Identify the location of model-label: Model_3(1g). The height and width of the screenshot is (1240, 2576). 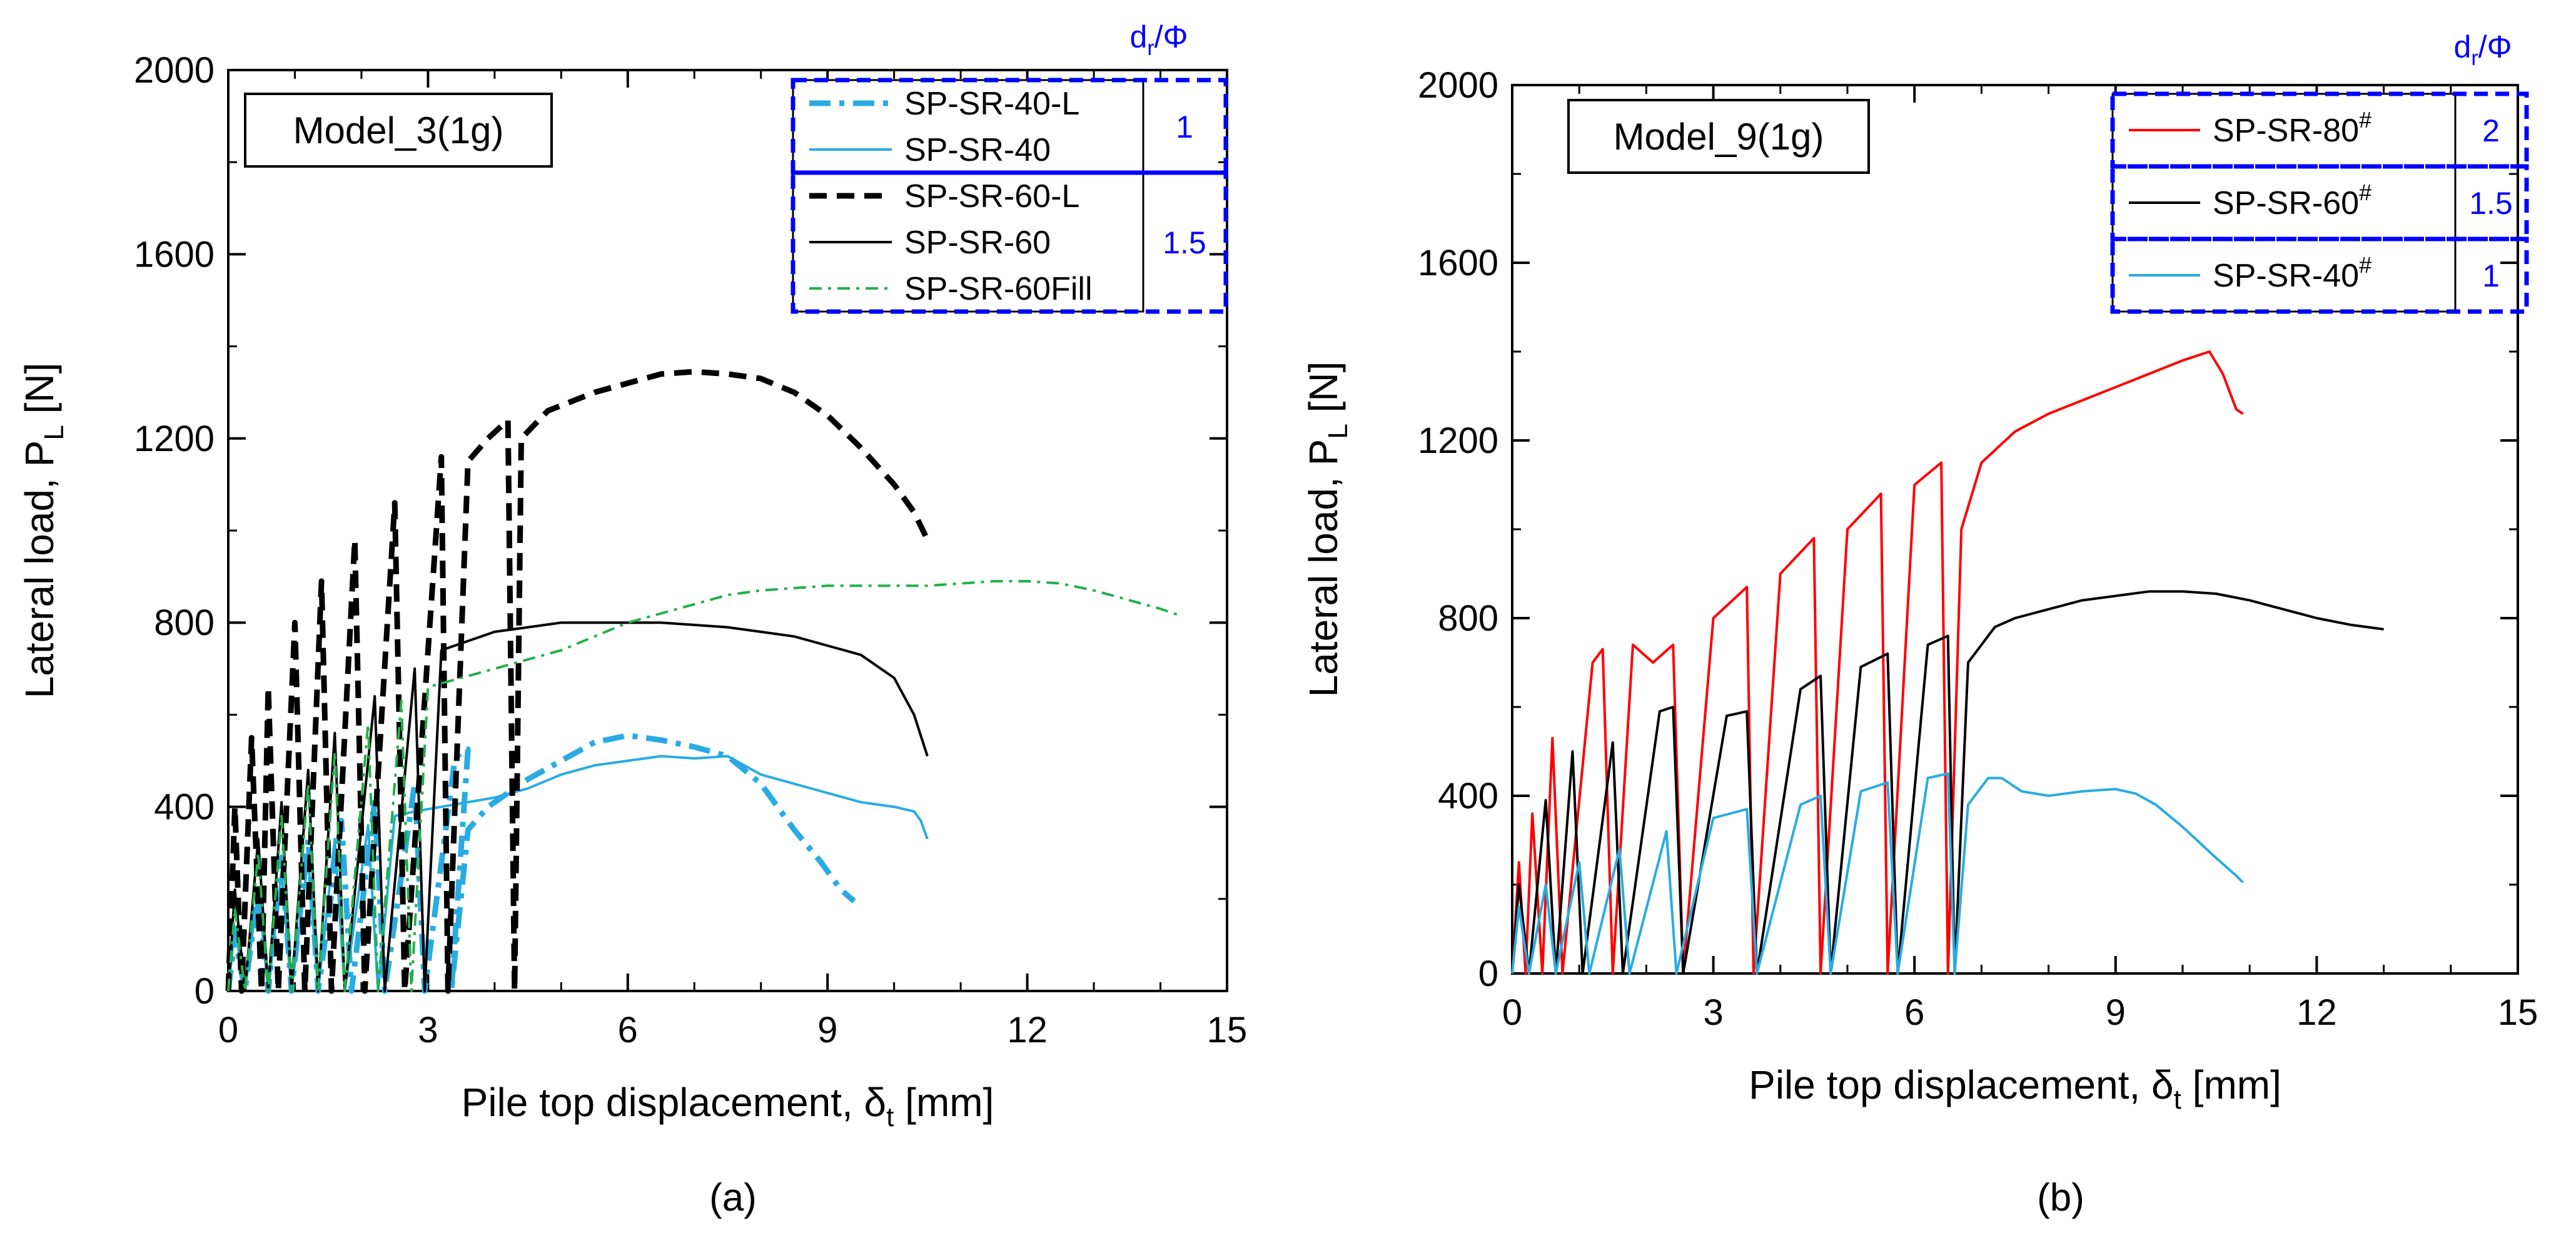
(399, 130).